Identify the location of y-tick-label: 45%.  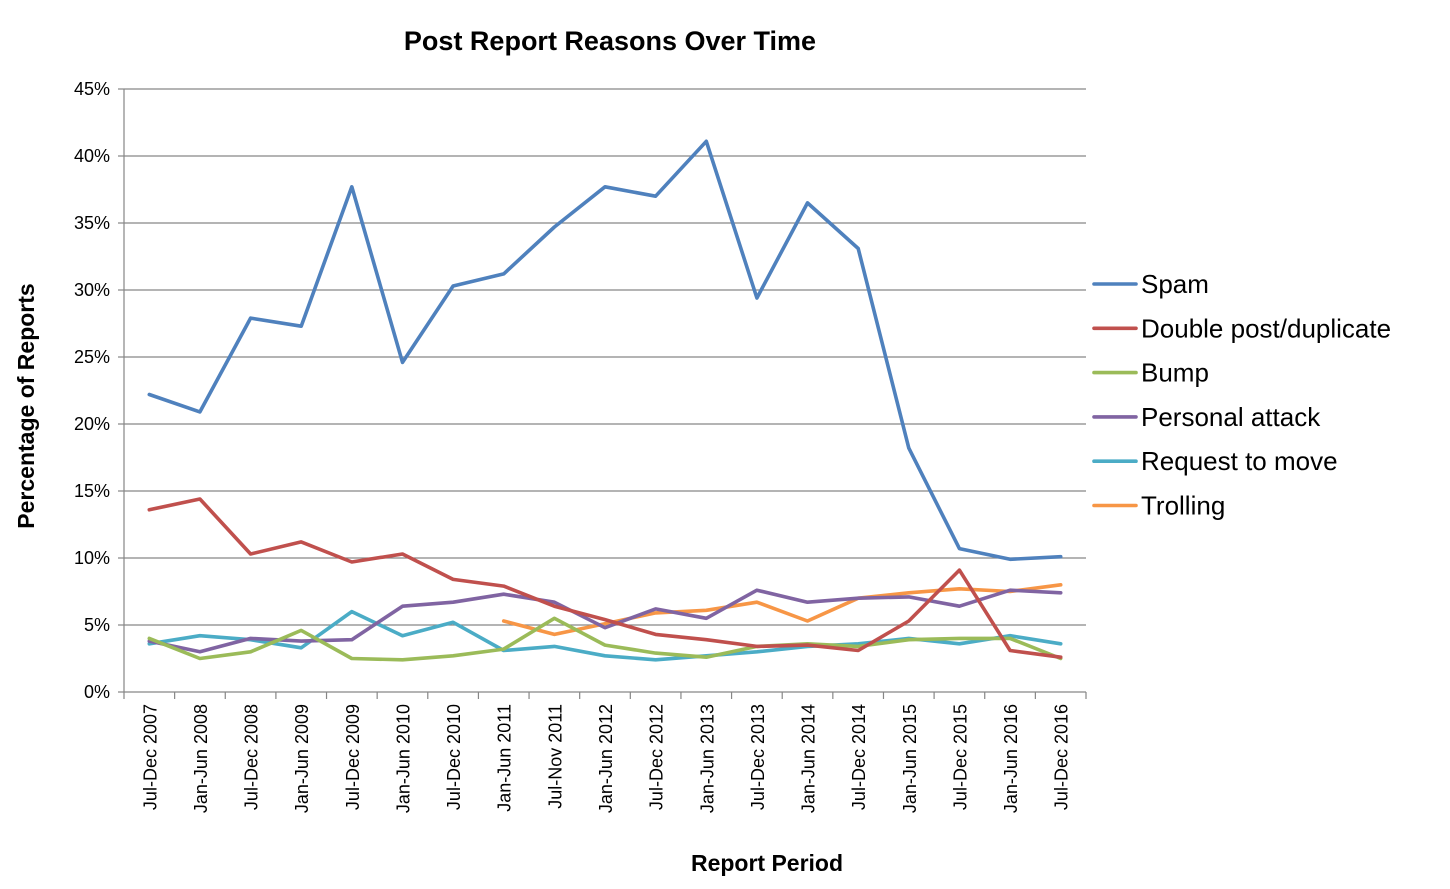
(92, 89).